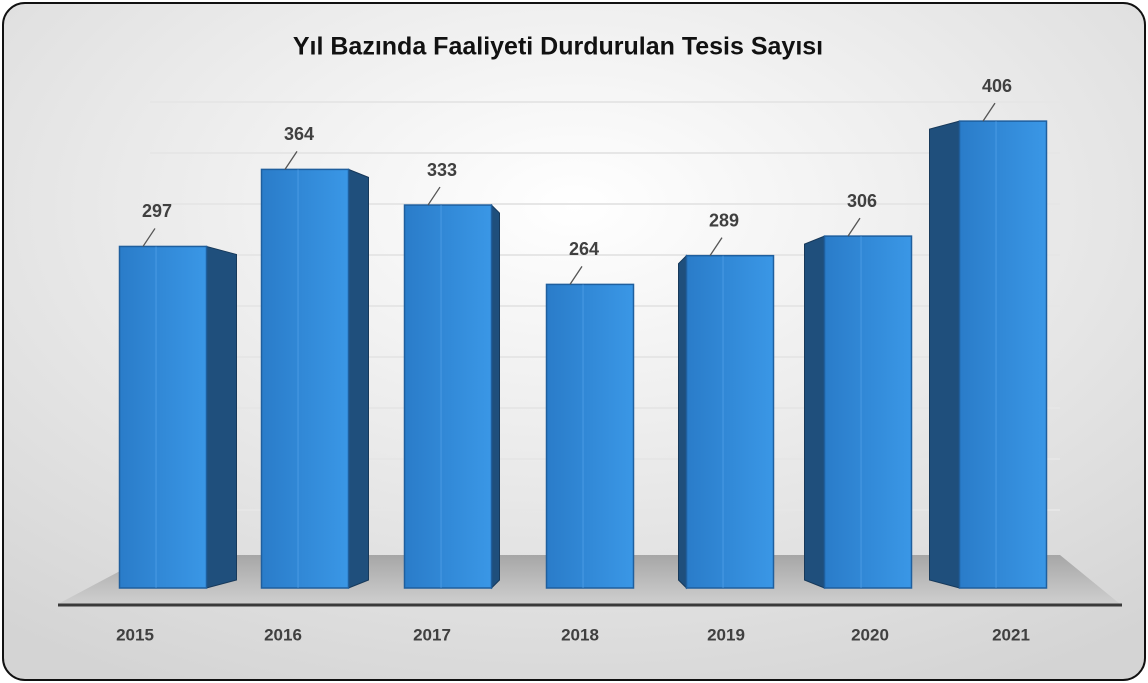 Image resolution: width=1148 pixels, height=683 pixels. What do you see at coordinates (299, 134) in the screenshot?
I see `data-label: 364` at bounding box center [299, 134].